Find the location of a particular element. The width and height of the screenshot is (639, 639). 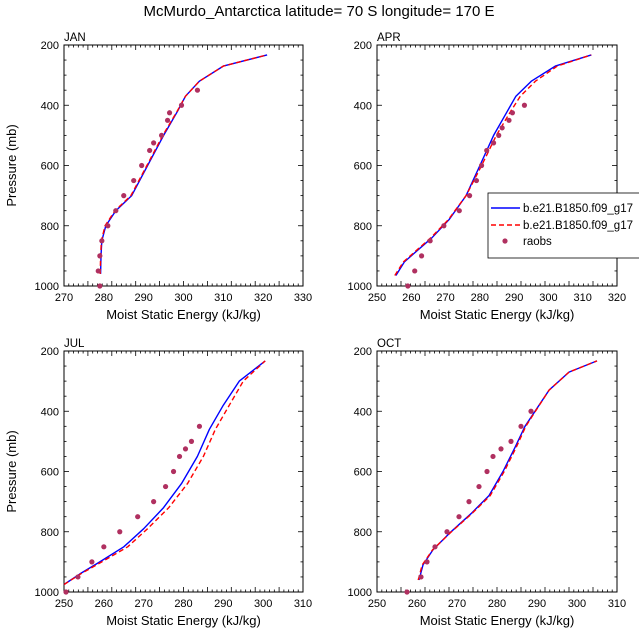

legend-label-model2: b.e21.B1850.f09_g17 is located at coordinates (578, 226).